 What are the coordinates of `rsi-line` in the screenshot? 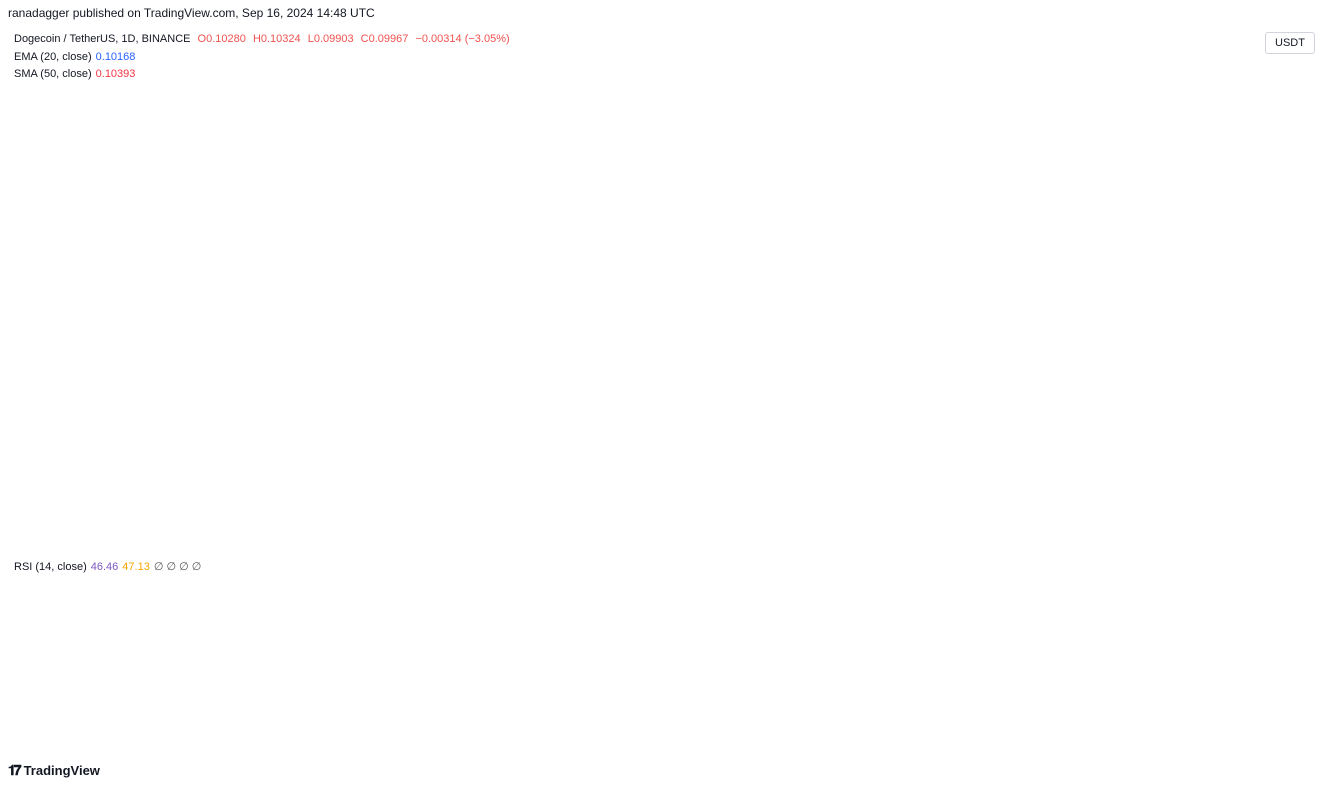 It's located at (631, 624).